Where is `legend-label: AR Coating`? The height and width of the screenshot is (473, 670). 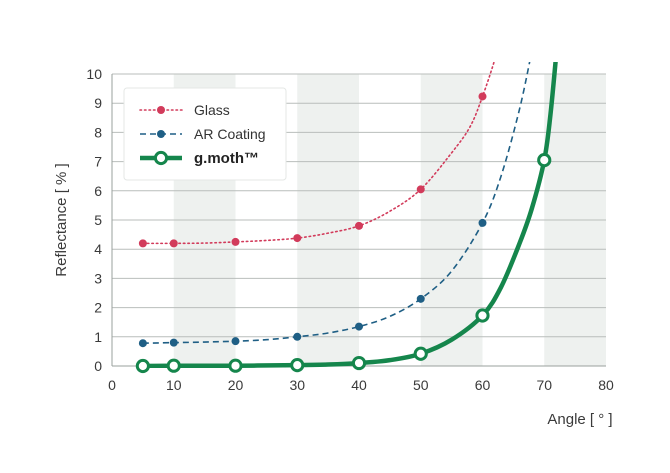
legend-label: AR Coating is located at coordinates (230, 134).